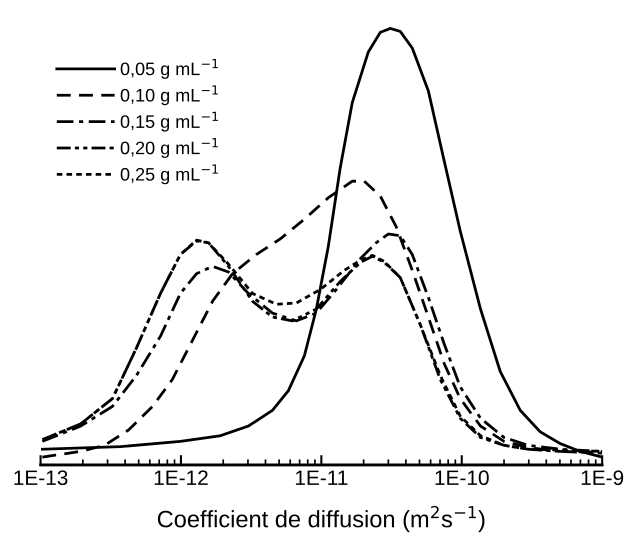 This screenshot has width=624, height=547. What do you see at coordinates (462, 478) in the screenshot?
I see `x-tick-label: 1E-10` at bounding box center [462, 478].